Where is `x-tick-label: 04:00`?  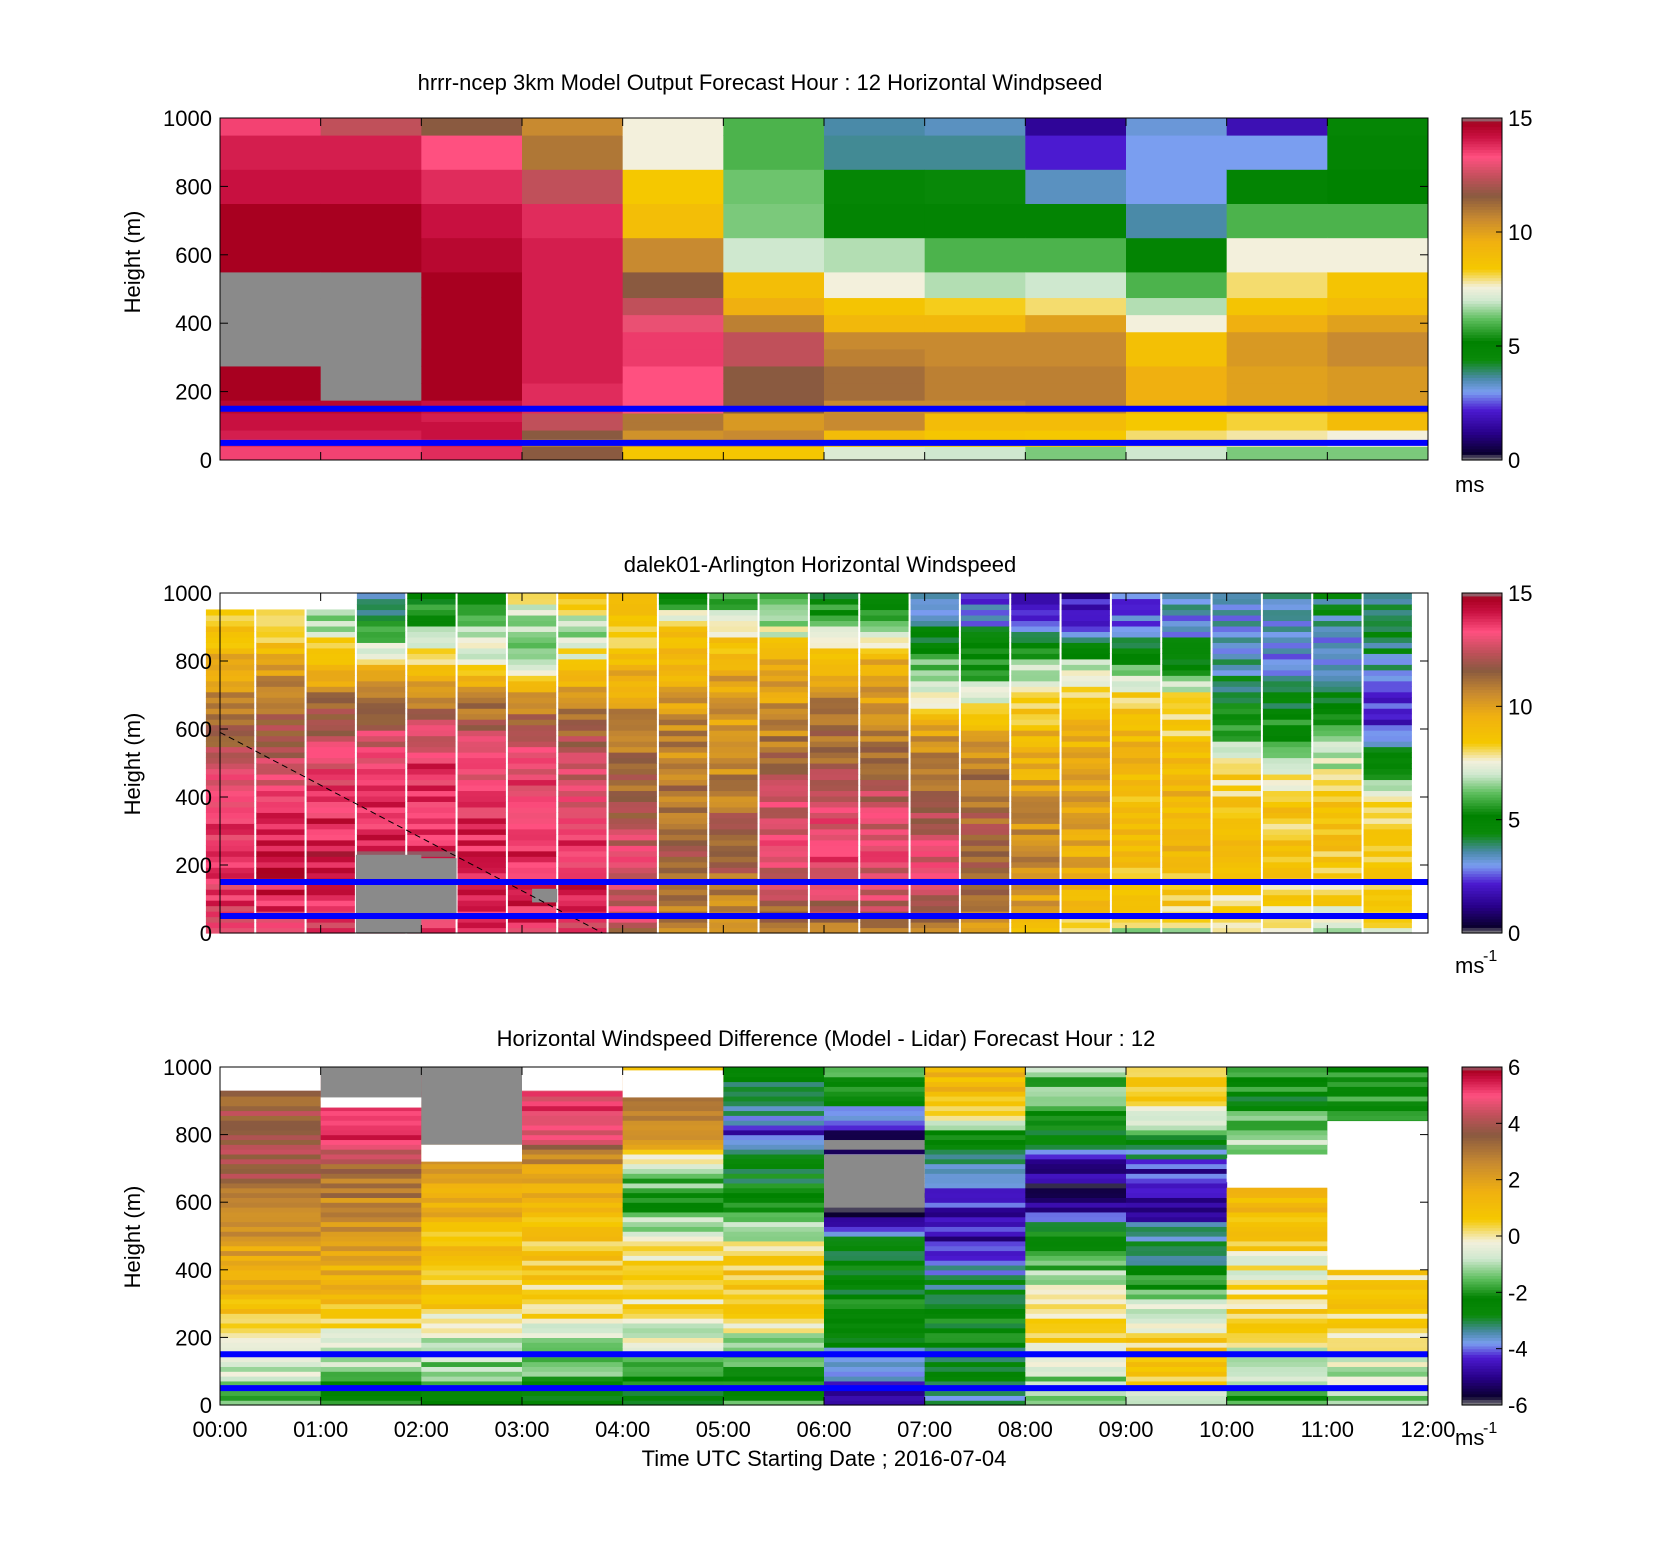
x-tick-label: 04:00 is located at coordinates (622, 1429).